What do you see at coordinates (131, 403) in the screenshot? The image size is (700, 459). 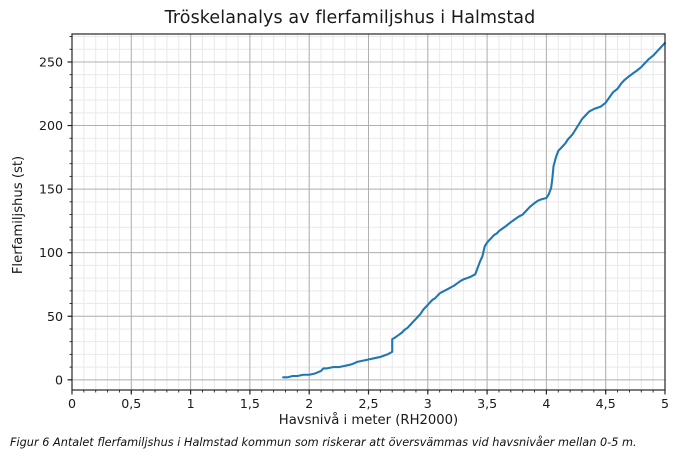 I see `x-tick-label: 0,5` at bounding box center [131, 403].